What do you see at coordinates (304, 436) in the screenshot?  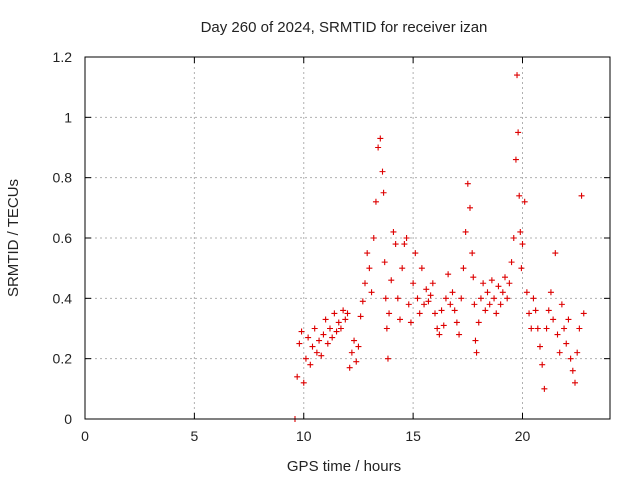 I see `x-tick-label: 10` at bounding box center [304, 436].